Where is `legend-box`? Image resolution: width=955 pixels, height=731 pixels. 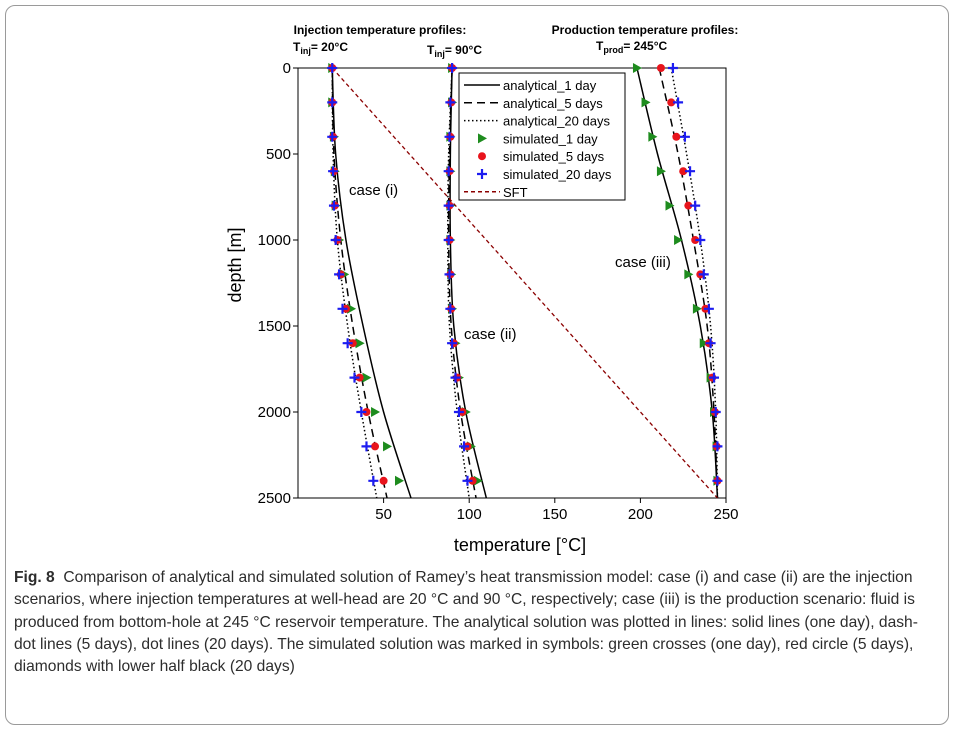
legend-box is located at coordinates (542, 136).